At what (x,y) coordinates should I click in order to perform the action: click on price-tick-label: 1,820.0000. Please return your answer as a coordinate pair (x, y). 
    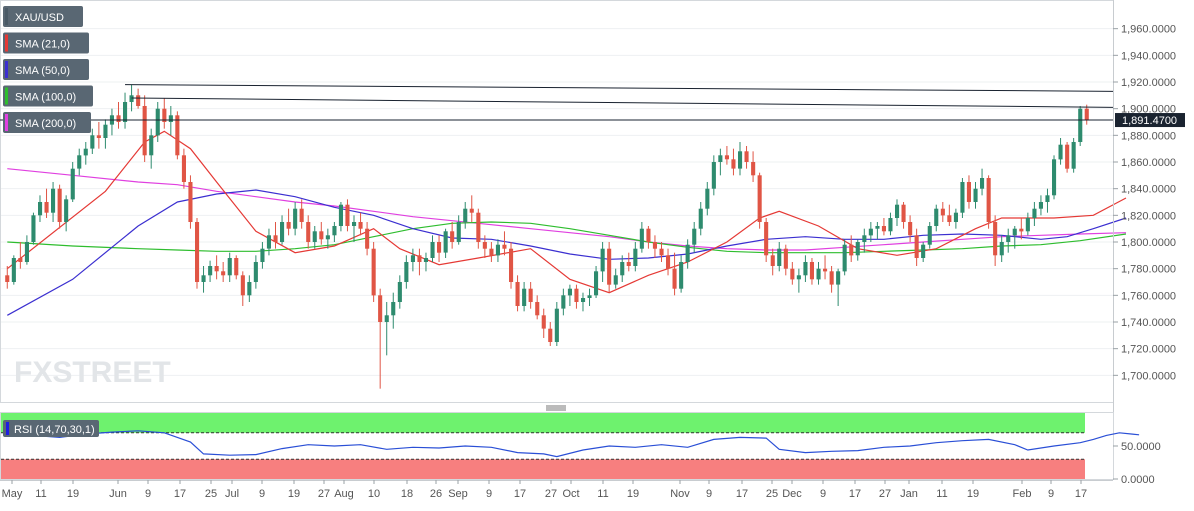
    Looking at the image, I should click on (1148, 216).